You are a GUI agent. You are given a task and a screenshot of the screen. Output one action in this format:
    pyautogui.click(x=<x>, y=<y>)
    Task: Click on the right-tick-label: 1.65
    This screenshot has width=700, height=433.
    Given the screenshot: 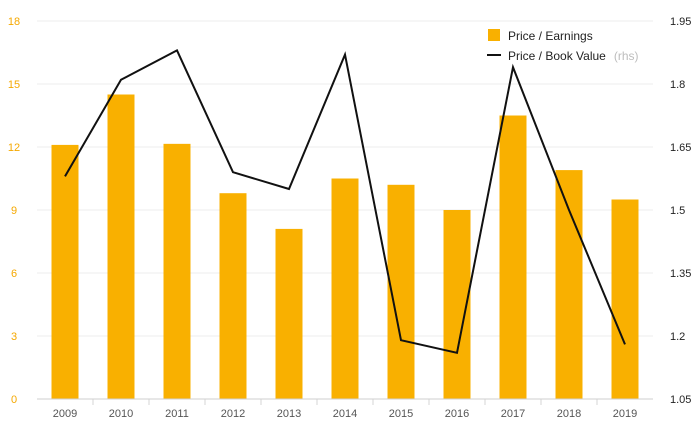 What is the action you would take?
    pyautogui.click(x=680, y=148)
    